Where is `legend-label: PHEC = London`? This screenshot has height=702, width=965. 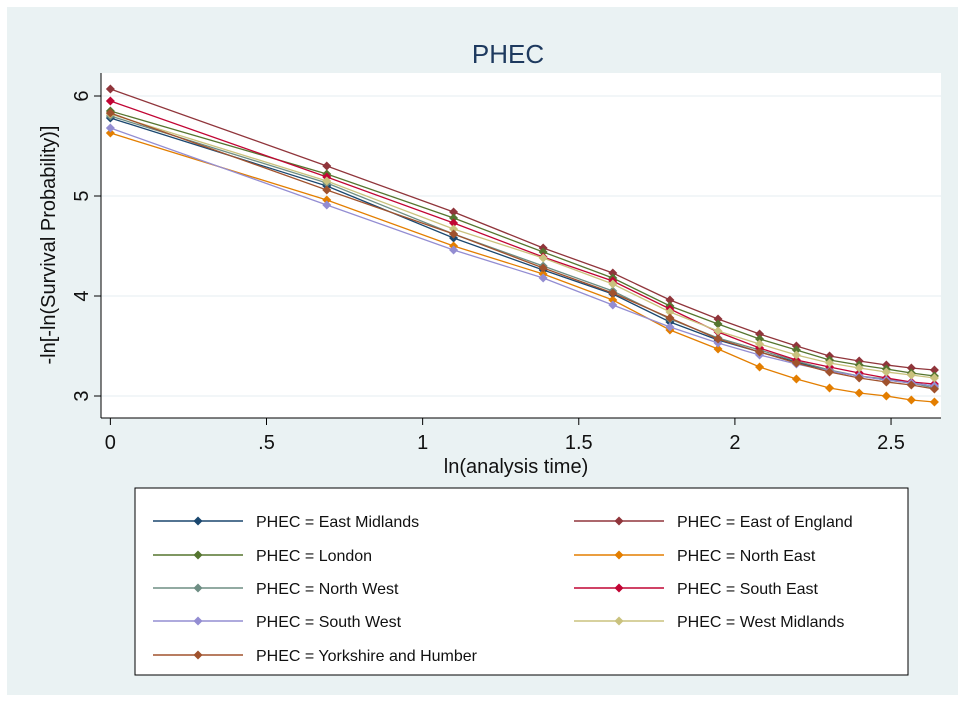 legend-label: PHEC = London is located at coordinates (314, 556).